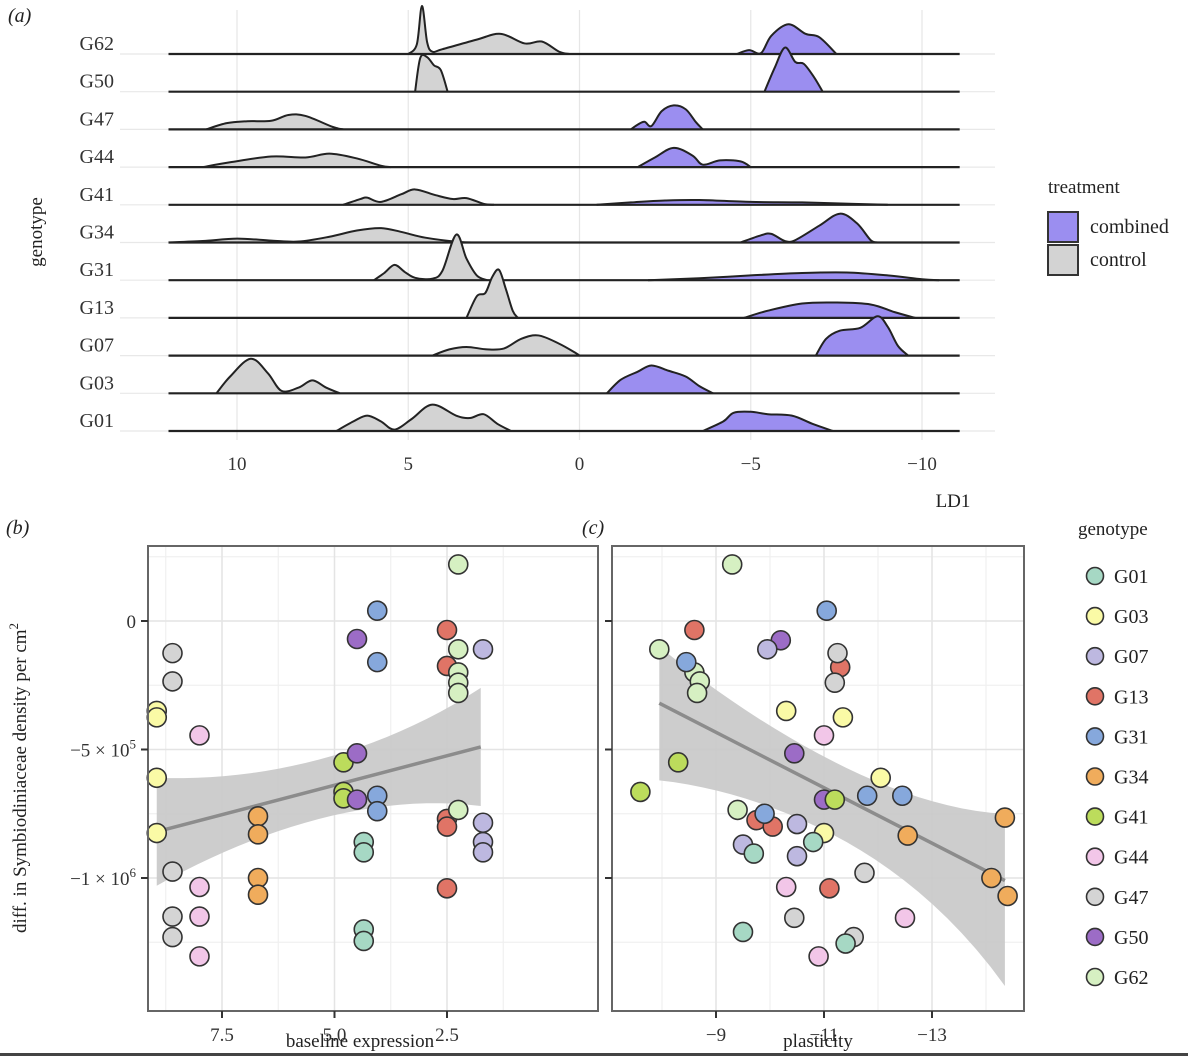 The image size is (1188, 1056). I want to click on row-label-g01: G01, so click(97, 421).